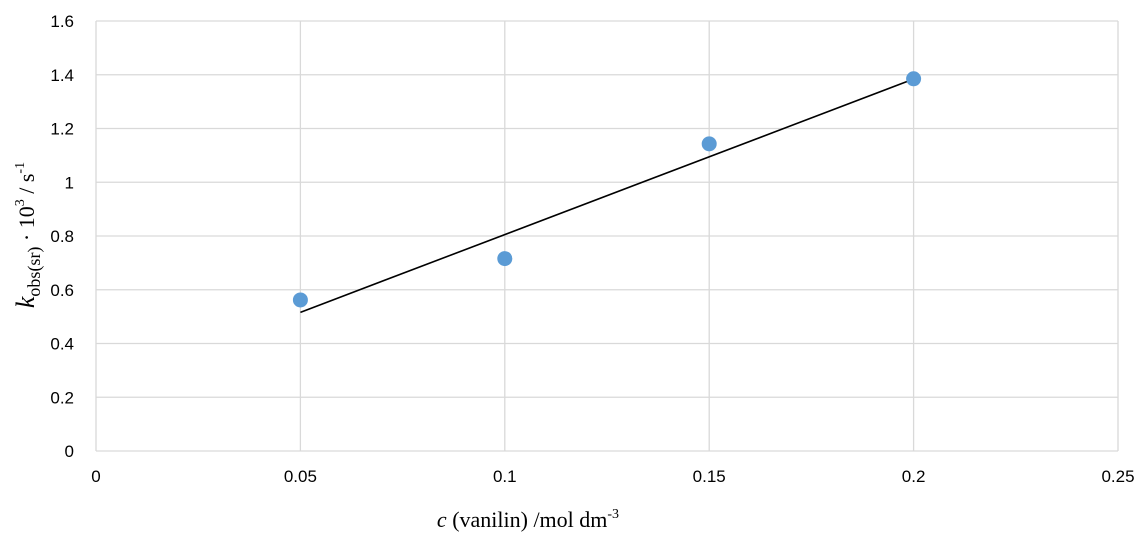  What do you see at coordinates (69, 182) in the screenshot?
I see `y-tick-label: 1` at bounding box center [69, 182].